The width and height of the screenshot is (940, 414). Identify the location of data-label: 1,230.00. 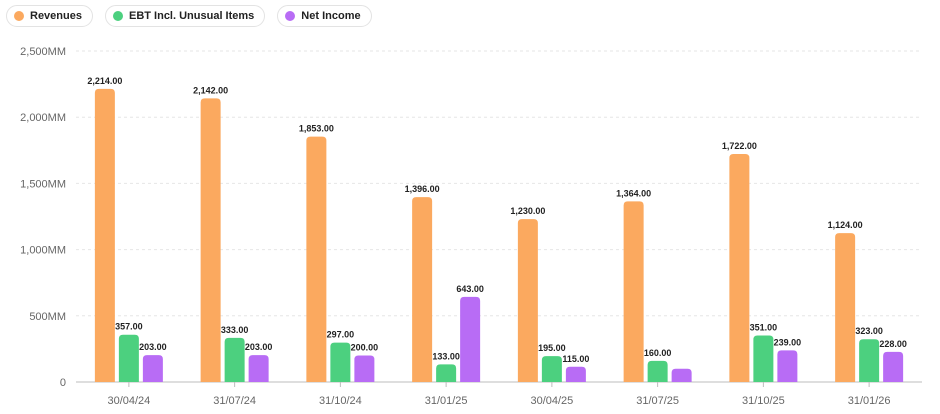
(527, 211).